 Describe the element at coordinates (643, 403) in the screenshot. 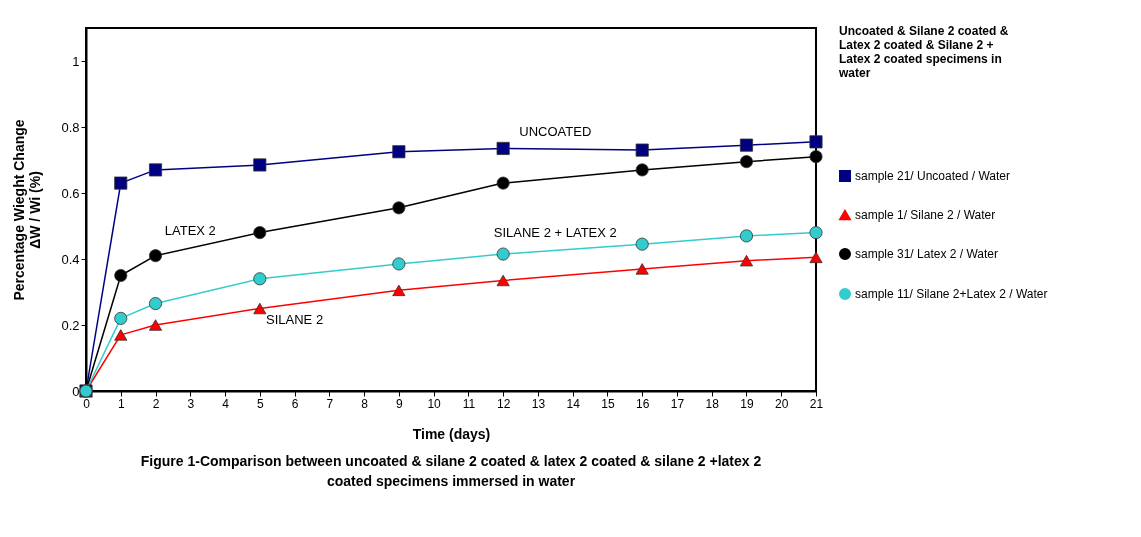

I see `x-tick-label: 16` at that location.